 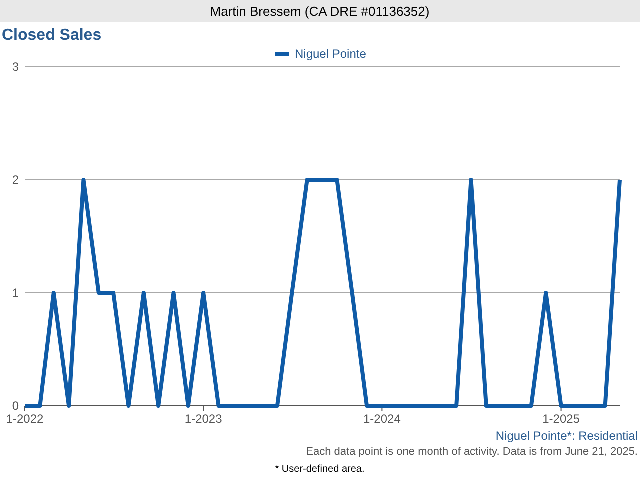 What do you see at coordinates (561, 419) in the screenshot?
I see `x-tick-label: 1-2025` at bounding box center [561, 419].